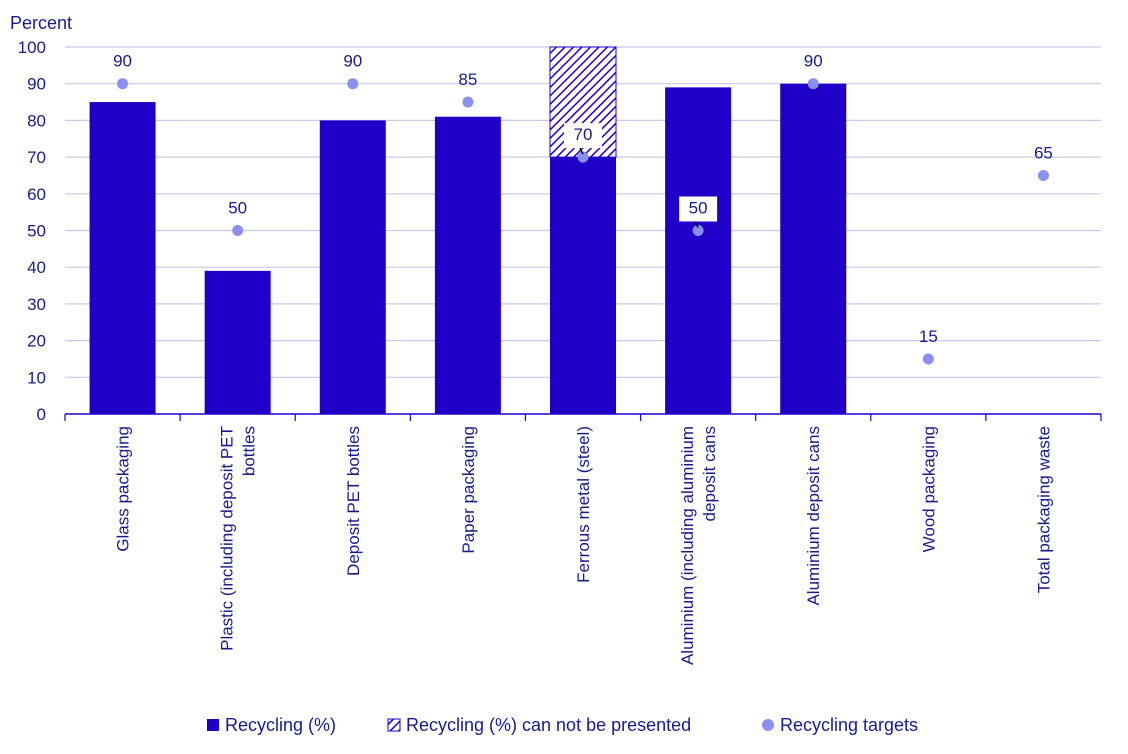 Image resolution: width=1128 pixels, height=754 pixels. Describe the element at coordinates (813, 516) in the screenshot. I see `x-category-label: Aluminium deposit cans` at that location.